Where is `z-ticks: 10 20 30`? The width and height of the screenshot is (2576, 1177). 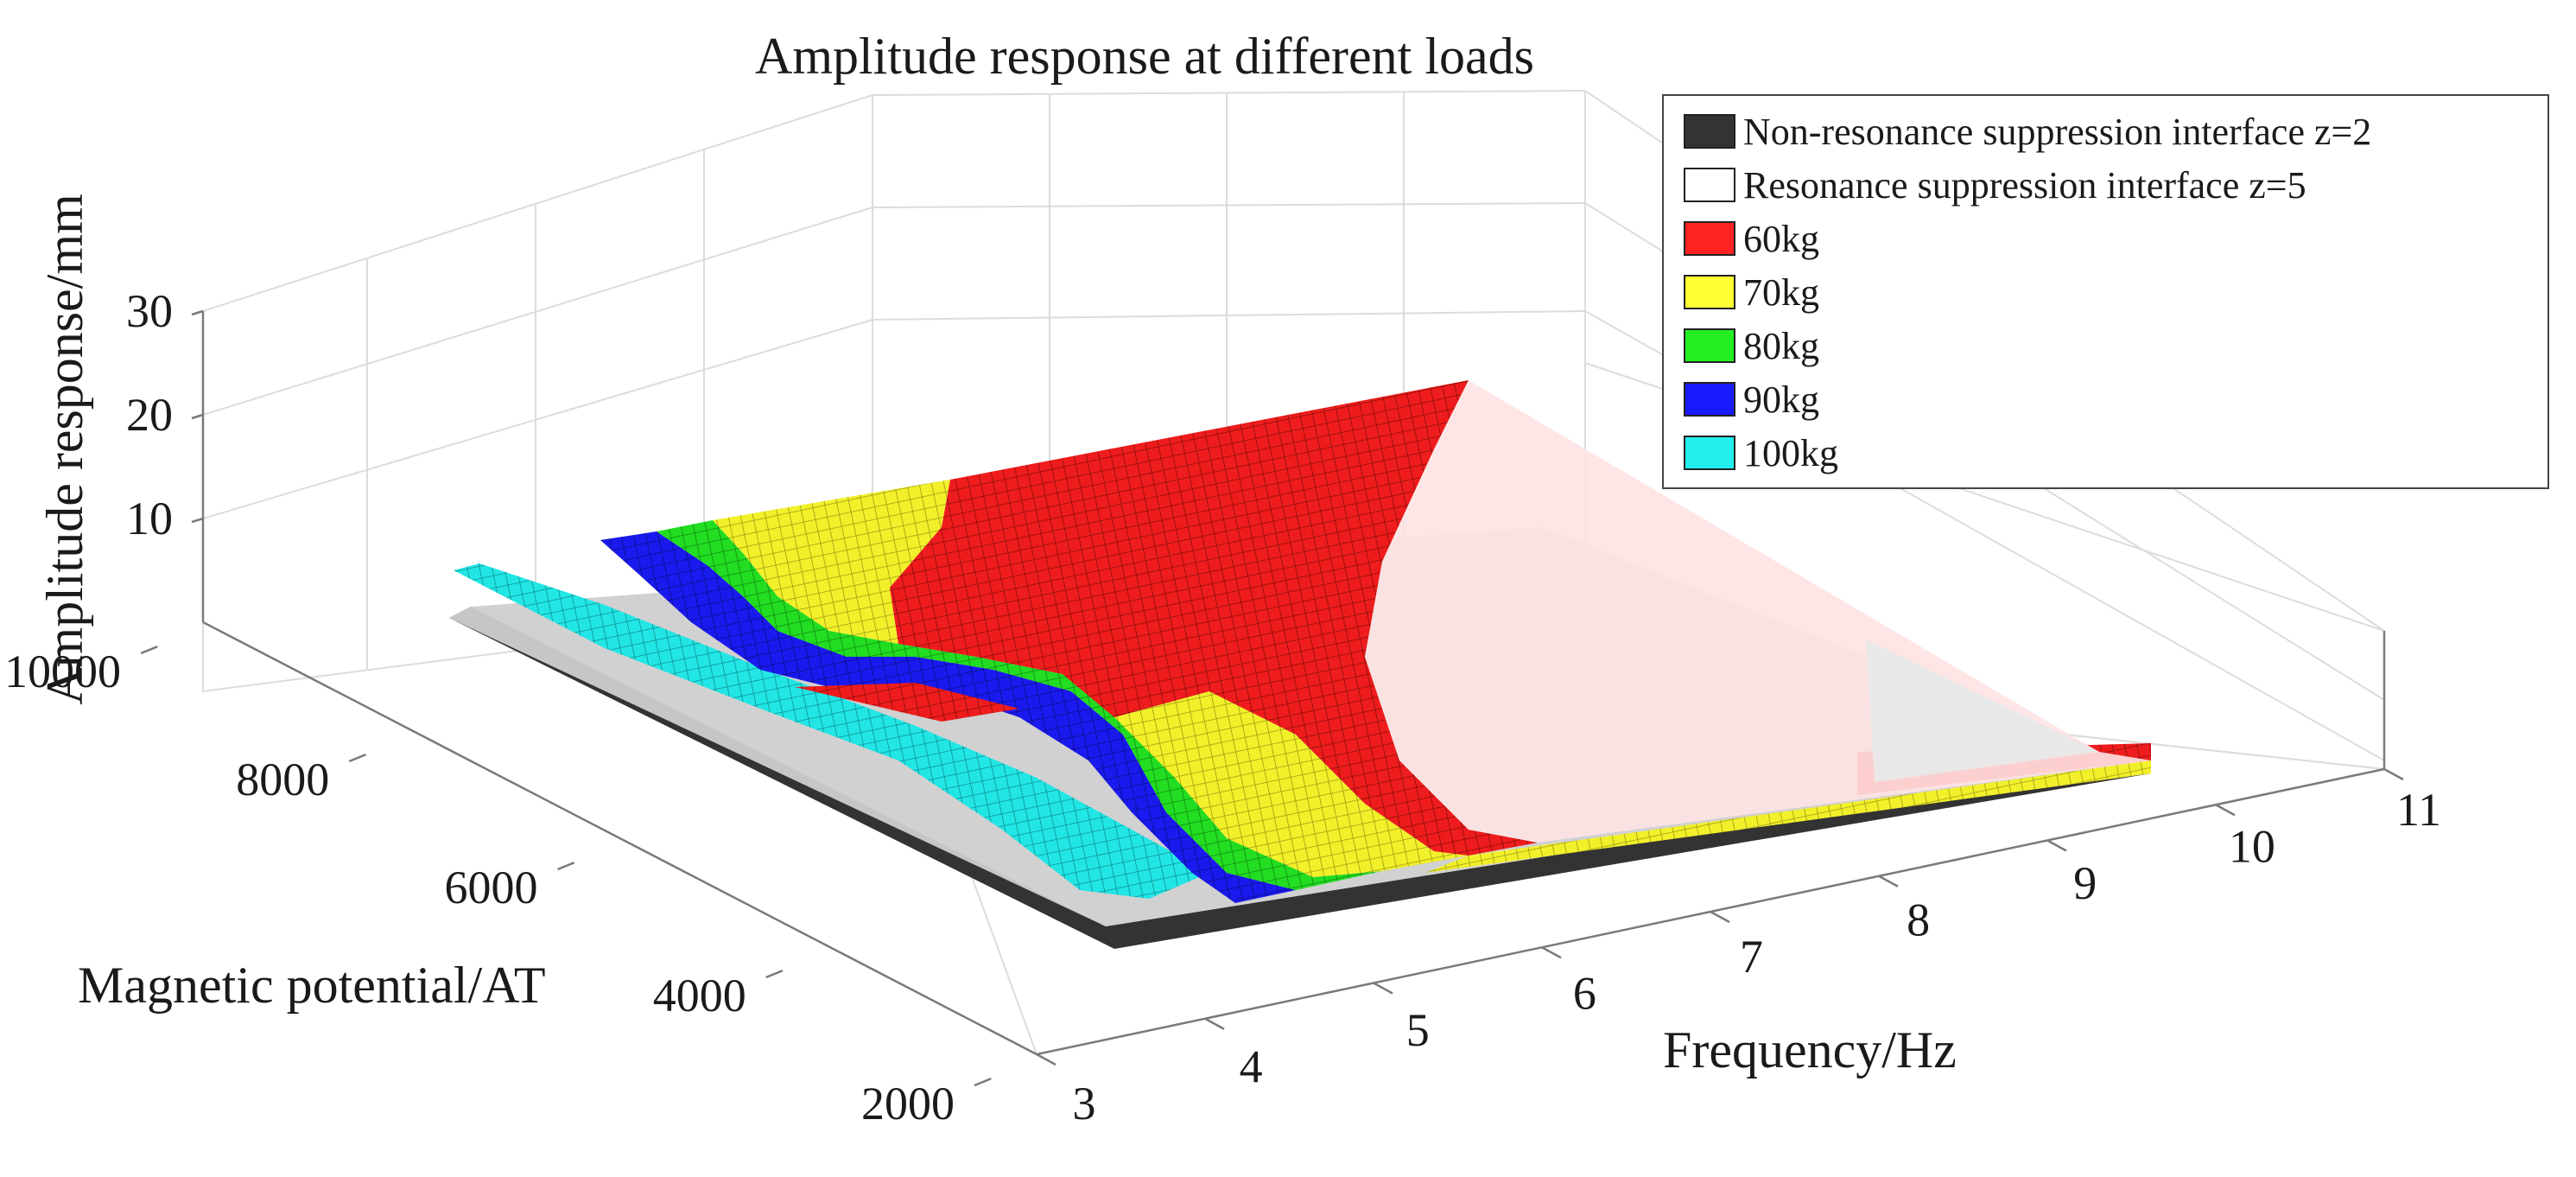
z-ticks: 10 20 30 is located at coordinates (165, 415).